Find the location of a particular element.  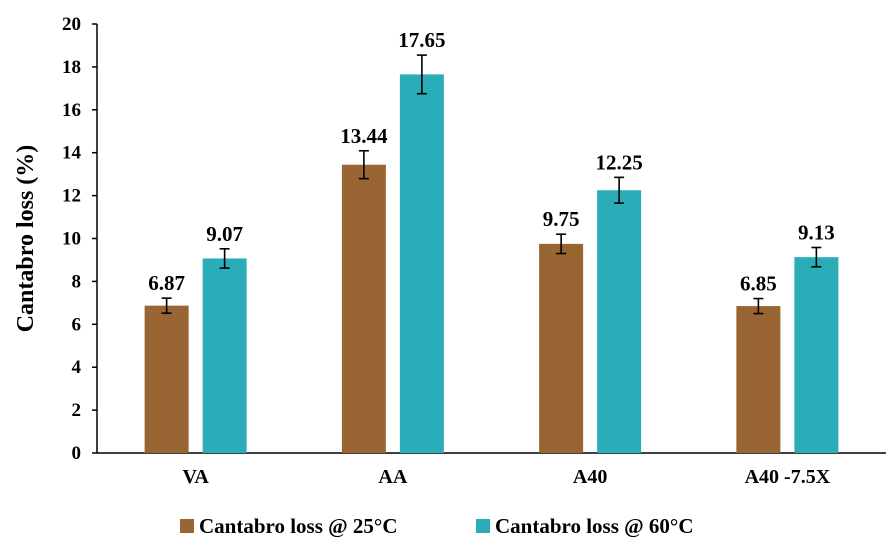

x-tick-label: A40 -7.5X is located at coordinates (788, 477).